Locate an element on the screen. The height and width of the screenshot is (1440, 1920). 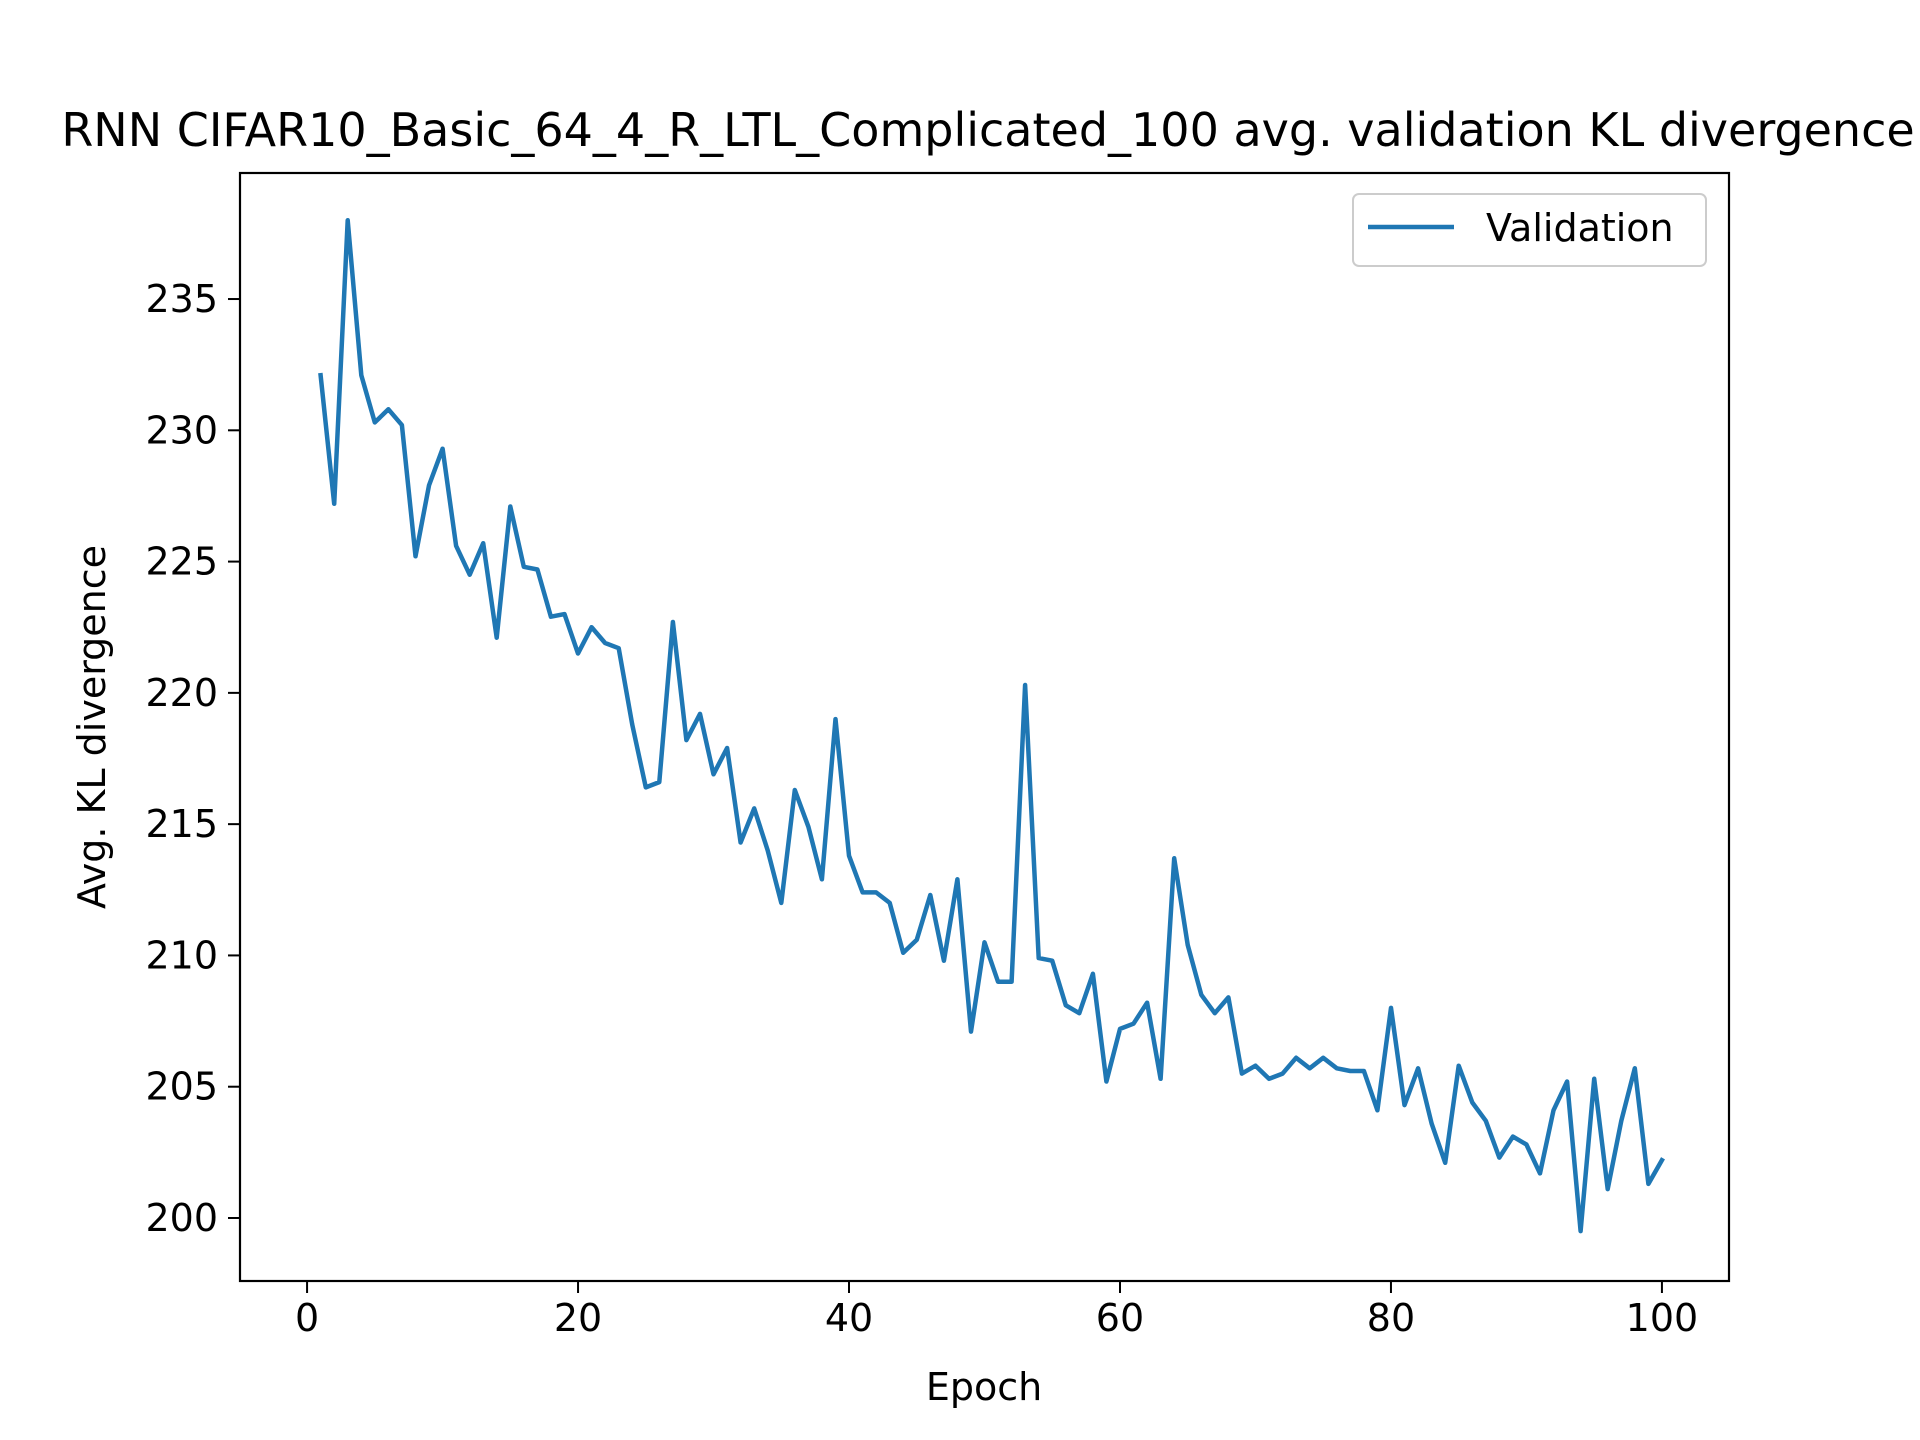
y-tick-label: 230 is located at coordinates (181, 430).